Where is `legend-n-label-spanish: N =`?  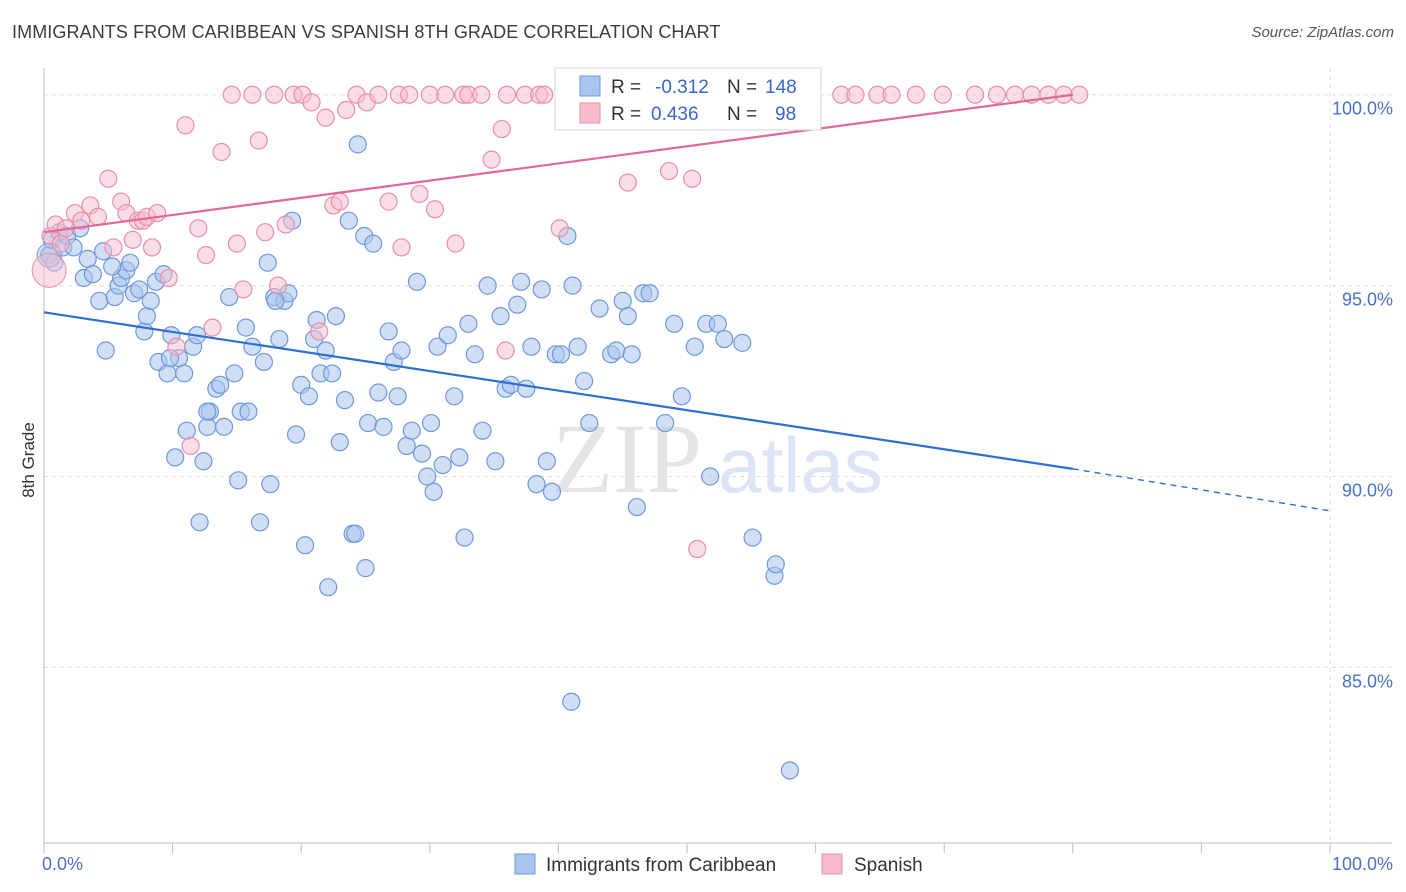 legend-n-label-spanish: N = is located at coordinates (742, 114).